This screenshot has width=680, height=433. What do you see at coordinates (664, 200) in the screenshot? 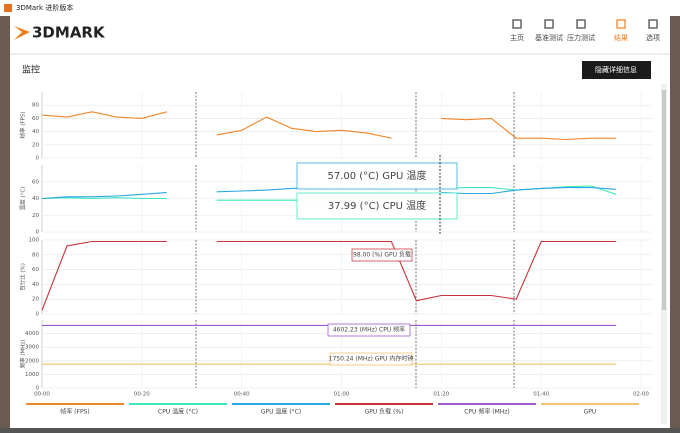
I see `scrollbar-thumb` at bounding box center [664, 200].